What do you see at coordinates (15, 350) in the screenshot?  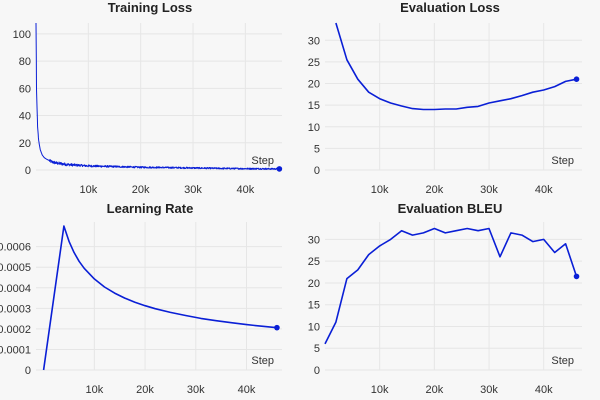 I see `y-tick-label: 0.0001` at bounding box center [15, 350].